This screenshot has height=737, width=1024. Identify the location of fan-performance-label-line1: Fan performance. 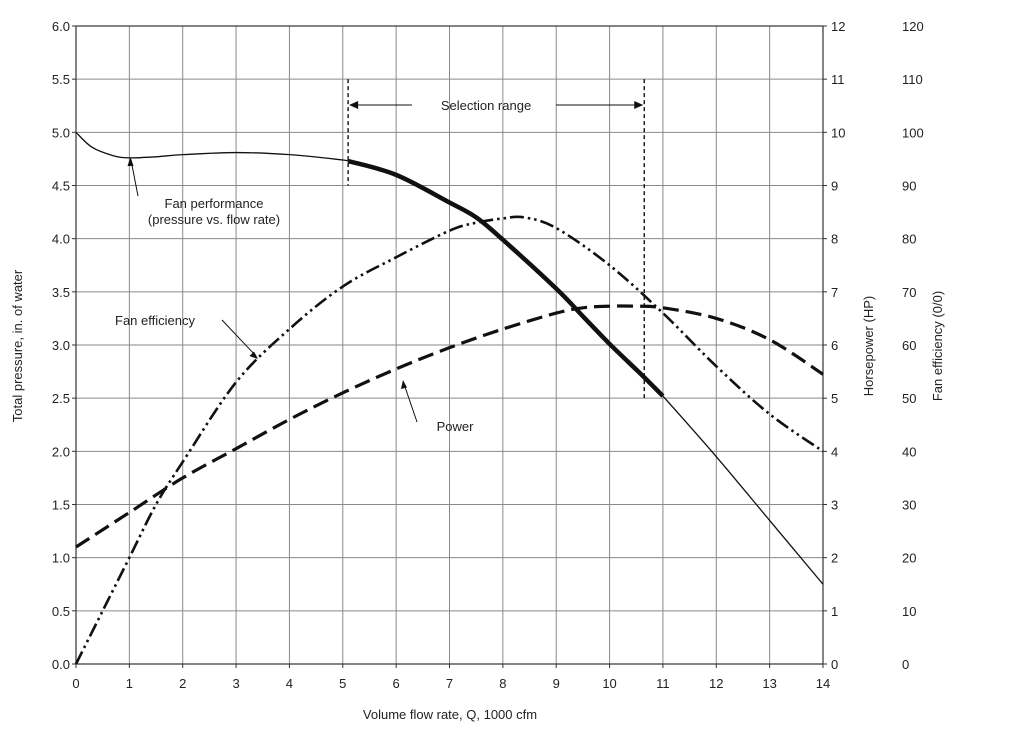
(214, 203).